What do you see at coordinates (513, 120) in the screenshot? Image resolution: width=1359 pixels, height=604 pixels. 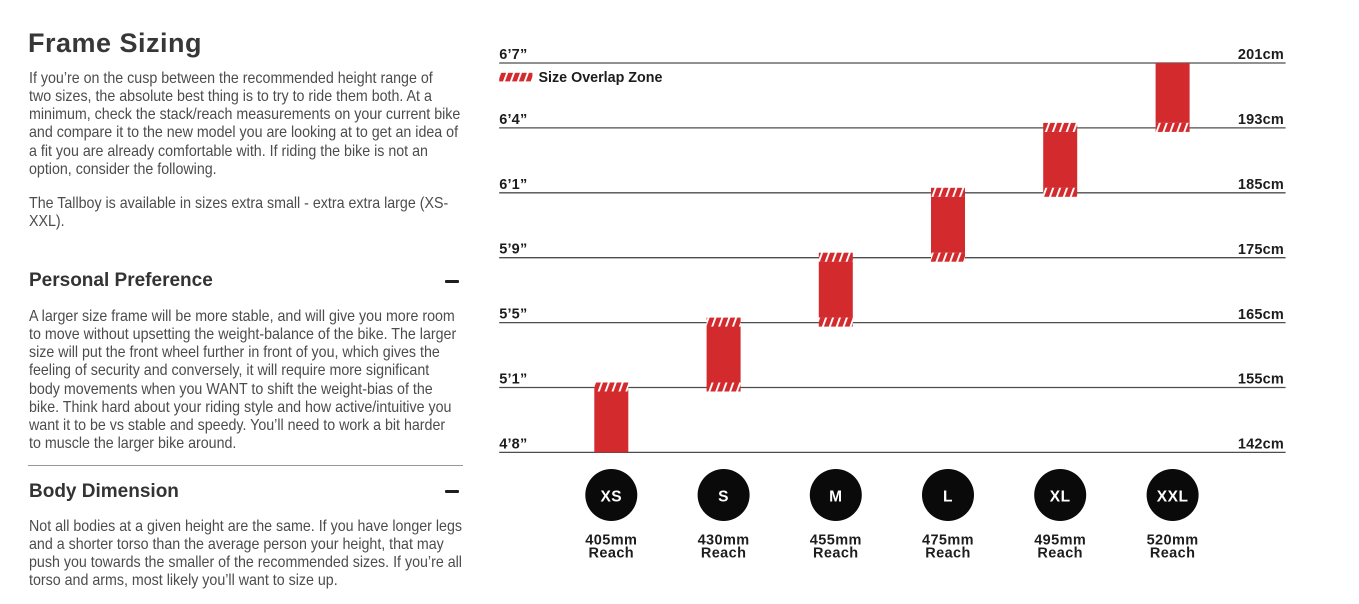 I see `svg-text: 6’4”` at bounding box center [513, 120].